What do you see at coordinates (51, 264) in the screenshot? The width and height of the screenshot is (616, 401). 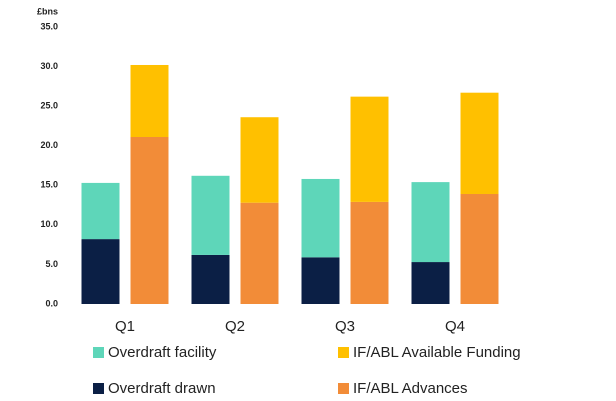 I see `y-tick-label: 5.0` at bounding box center [51, 264].